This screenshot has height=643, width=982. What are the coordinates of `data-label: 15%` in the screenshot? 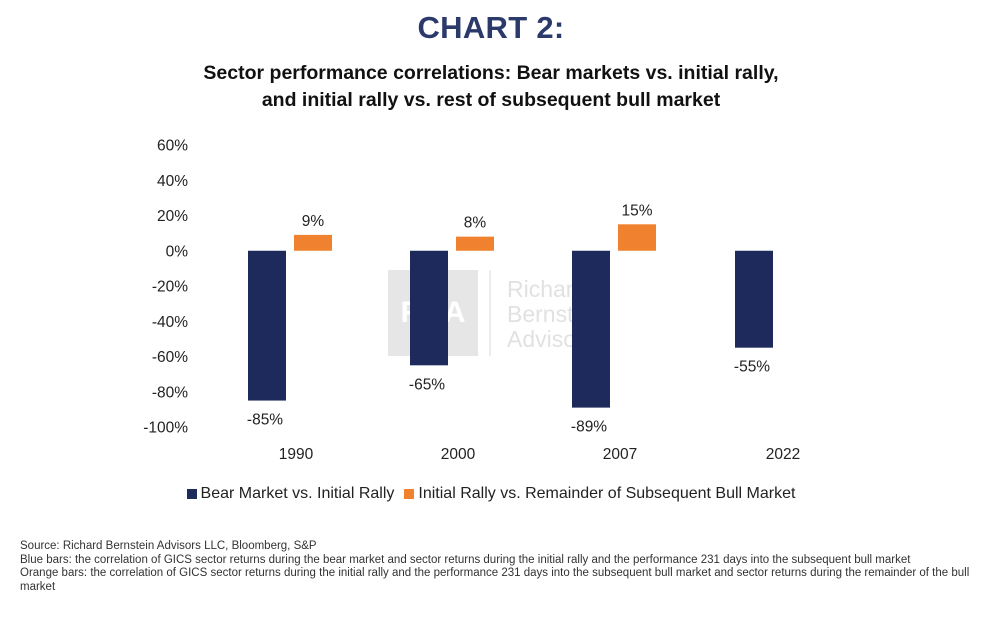 It's located at (636, 210).